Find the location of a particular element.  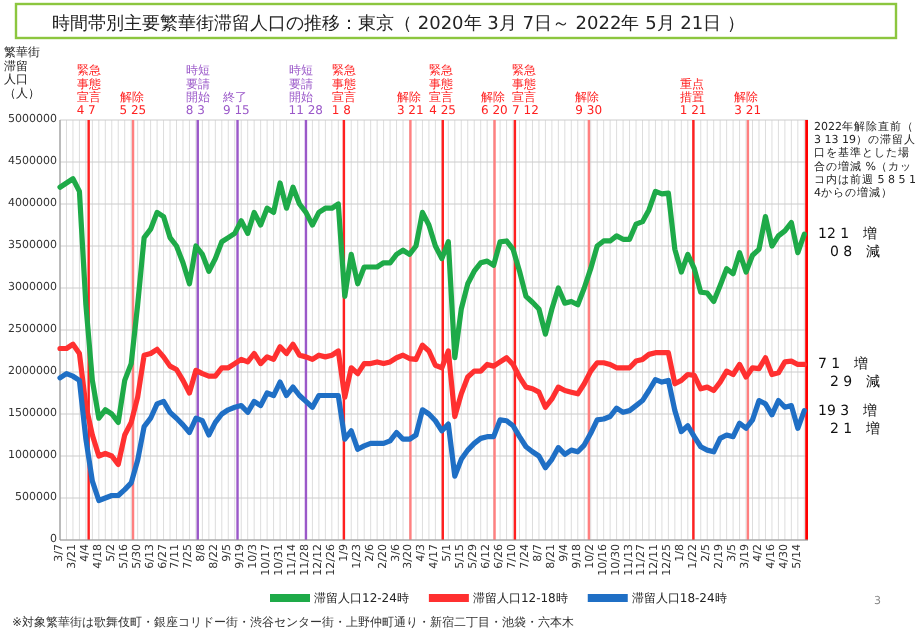

title: 時間帯別主要繁華街滞留人口の推移：東京（ 2020年 3月 7日～ 2022年 5月 21日 ） is located at coordinates (456, 21).